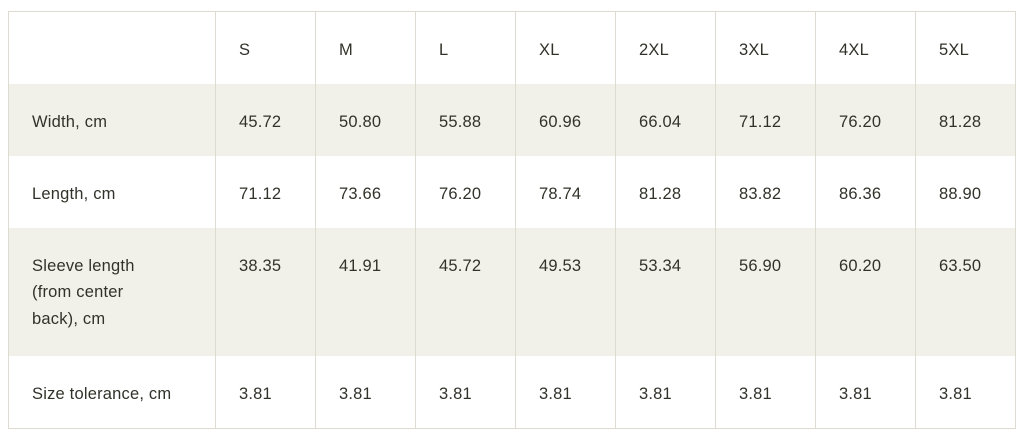 The height and width of the screenshot is (443, 1024). I want to click on size-value-cell: 63.50, so click(965, 291).